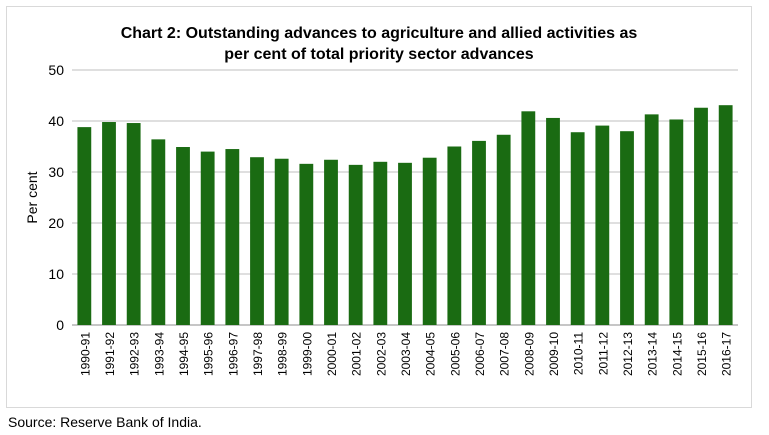 Image resolution: width=769 pixels, height=435 pixels. I want to click on x-tick-label: 2014-15, so click(677, 354).